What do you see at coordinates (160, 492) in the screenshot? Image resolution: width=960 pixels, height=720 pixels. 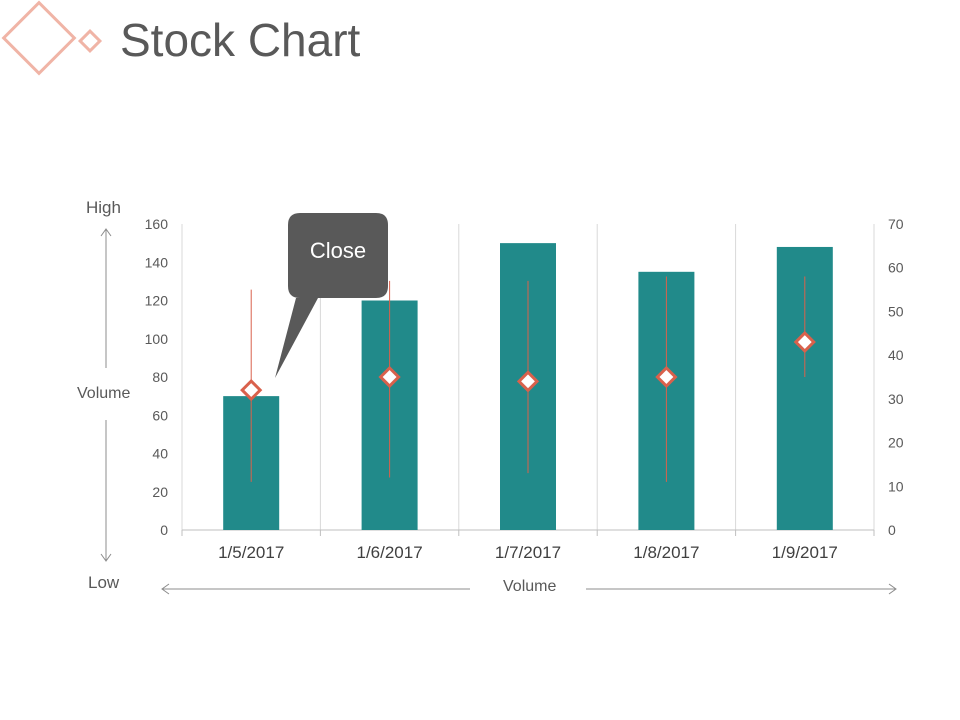 I see `left-tick-label: 20` at bounding box center [160, 492].